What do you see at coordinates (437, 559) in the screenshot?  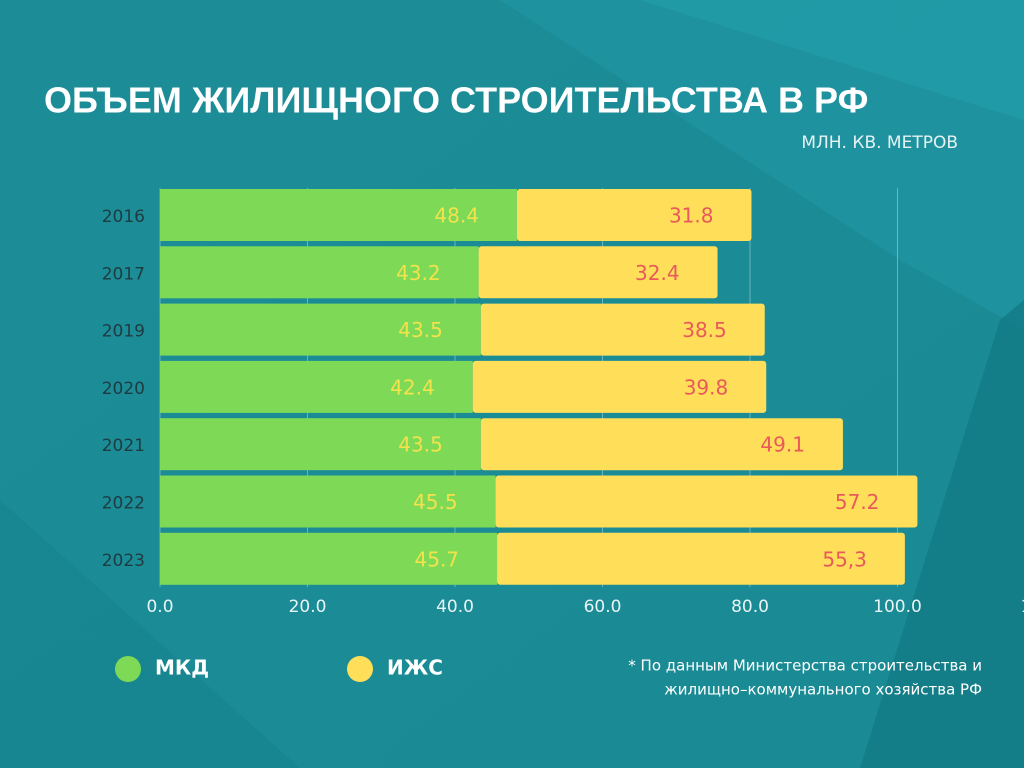 I see `data-label: 45.7` at bounding box center [437, 559].